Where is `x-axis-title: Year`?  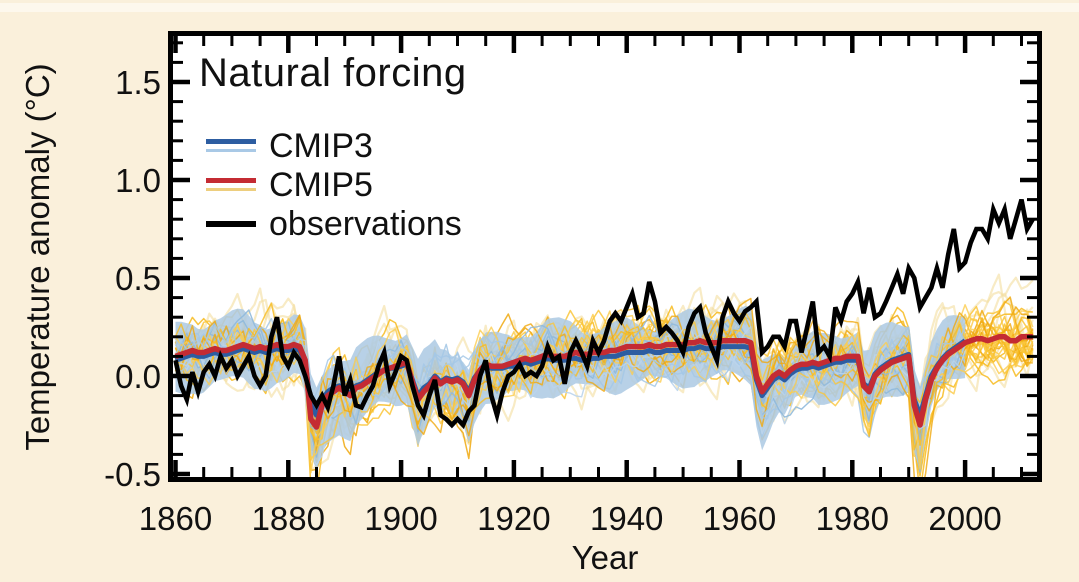 x-axis-title: Year is located at coordinates (605, 557).